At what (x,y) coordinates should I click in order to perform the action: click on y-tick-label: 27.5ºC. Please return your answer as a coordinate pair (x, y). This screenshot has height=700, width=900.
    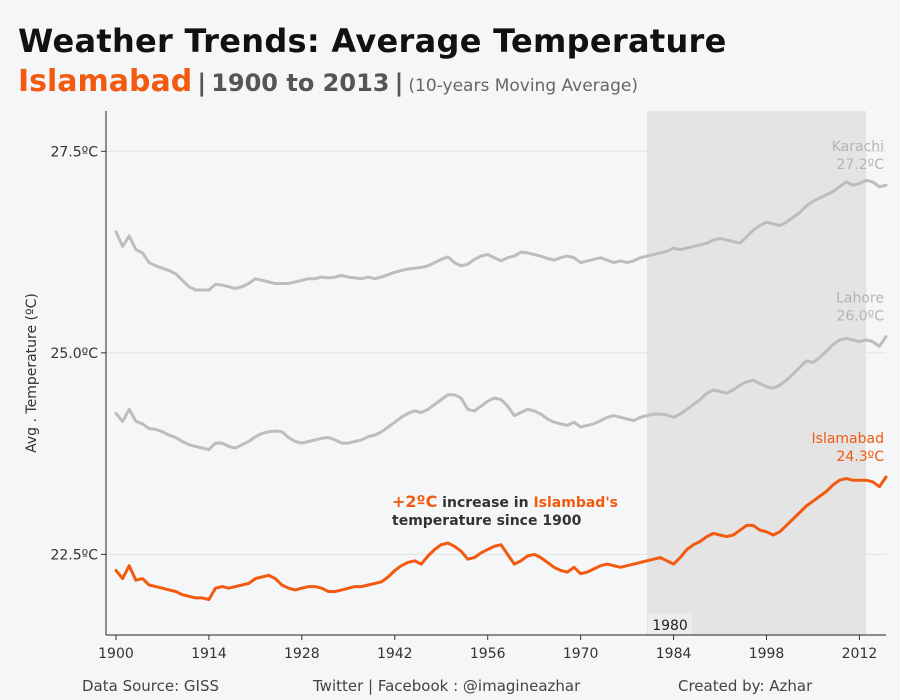
    Looking at the image, I should click on (74, 152).